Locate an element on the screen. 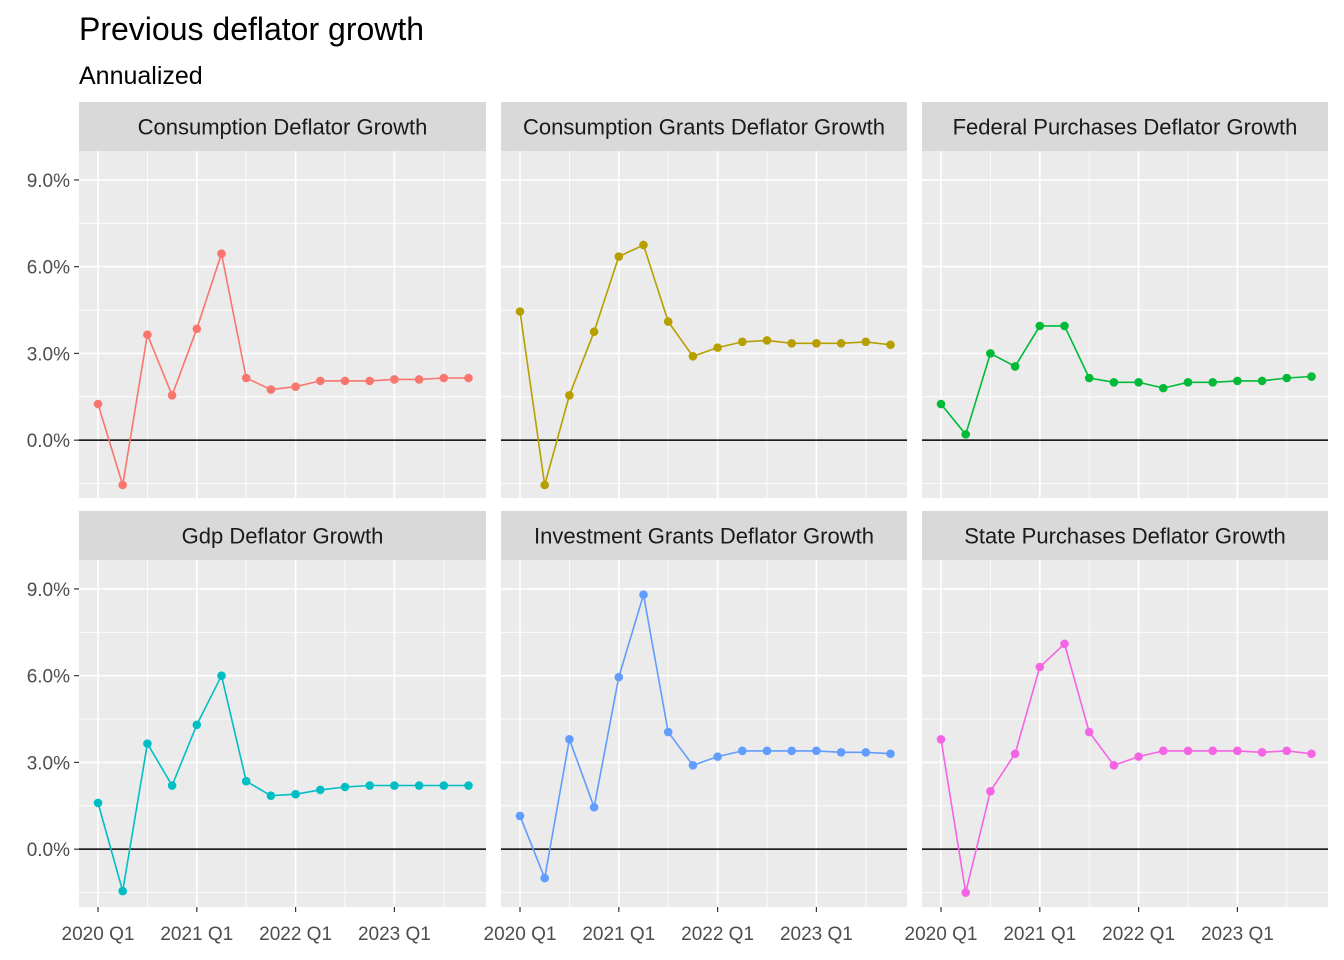  facet-strip-label: Investment Grants Deflator Growth is located at coordinates (704, 536).